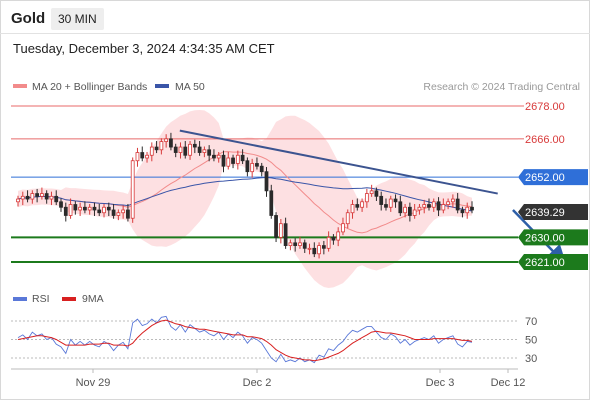 The height and width of the screenshot is (400, 590). I want to click on timeframe-badge: 30 MIN, so click(77, 19).